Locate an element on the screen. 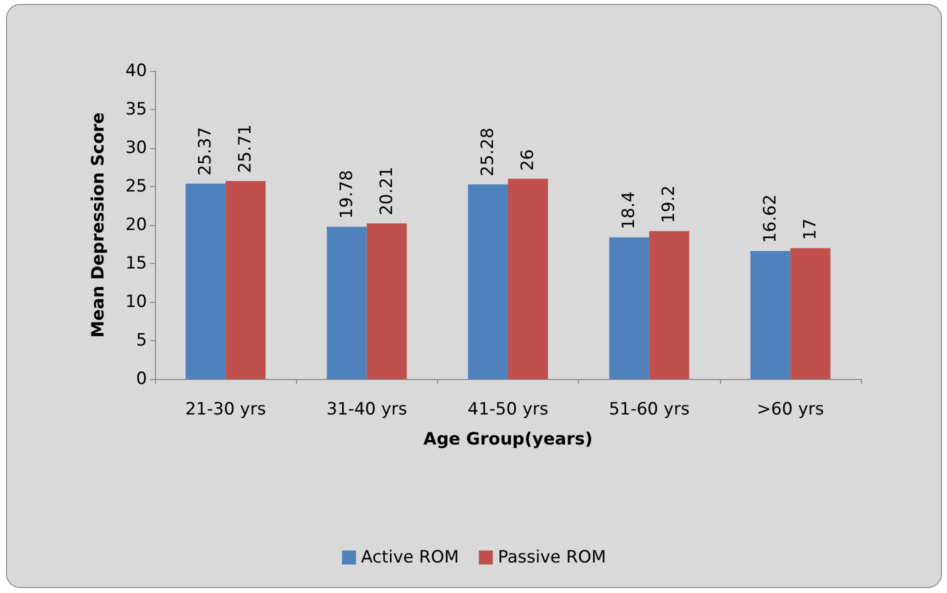 The height and width of the screenshot is (593, 947). x-tick-label: 41-50 yrs is located at coordinates (508, 410).